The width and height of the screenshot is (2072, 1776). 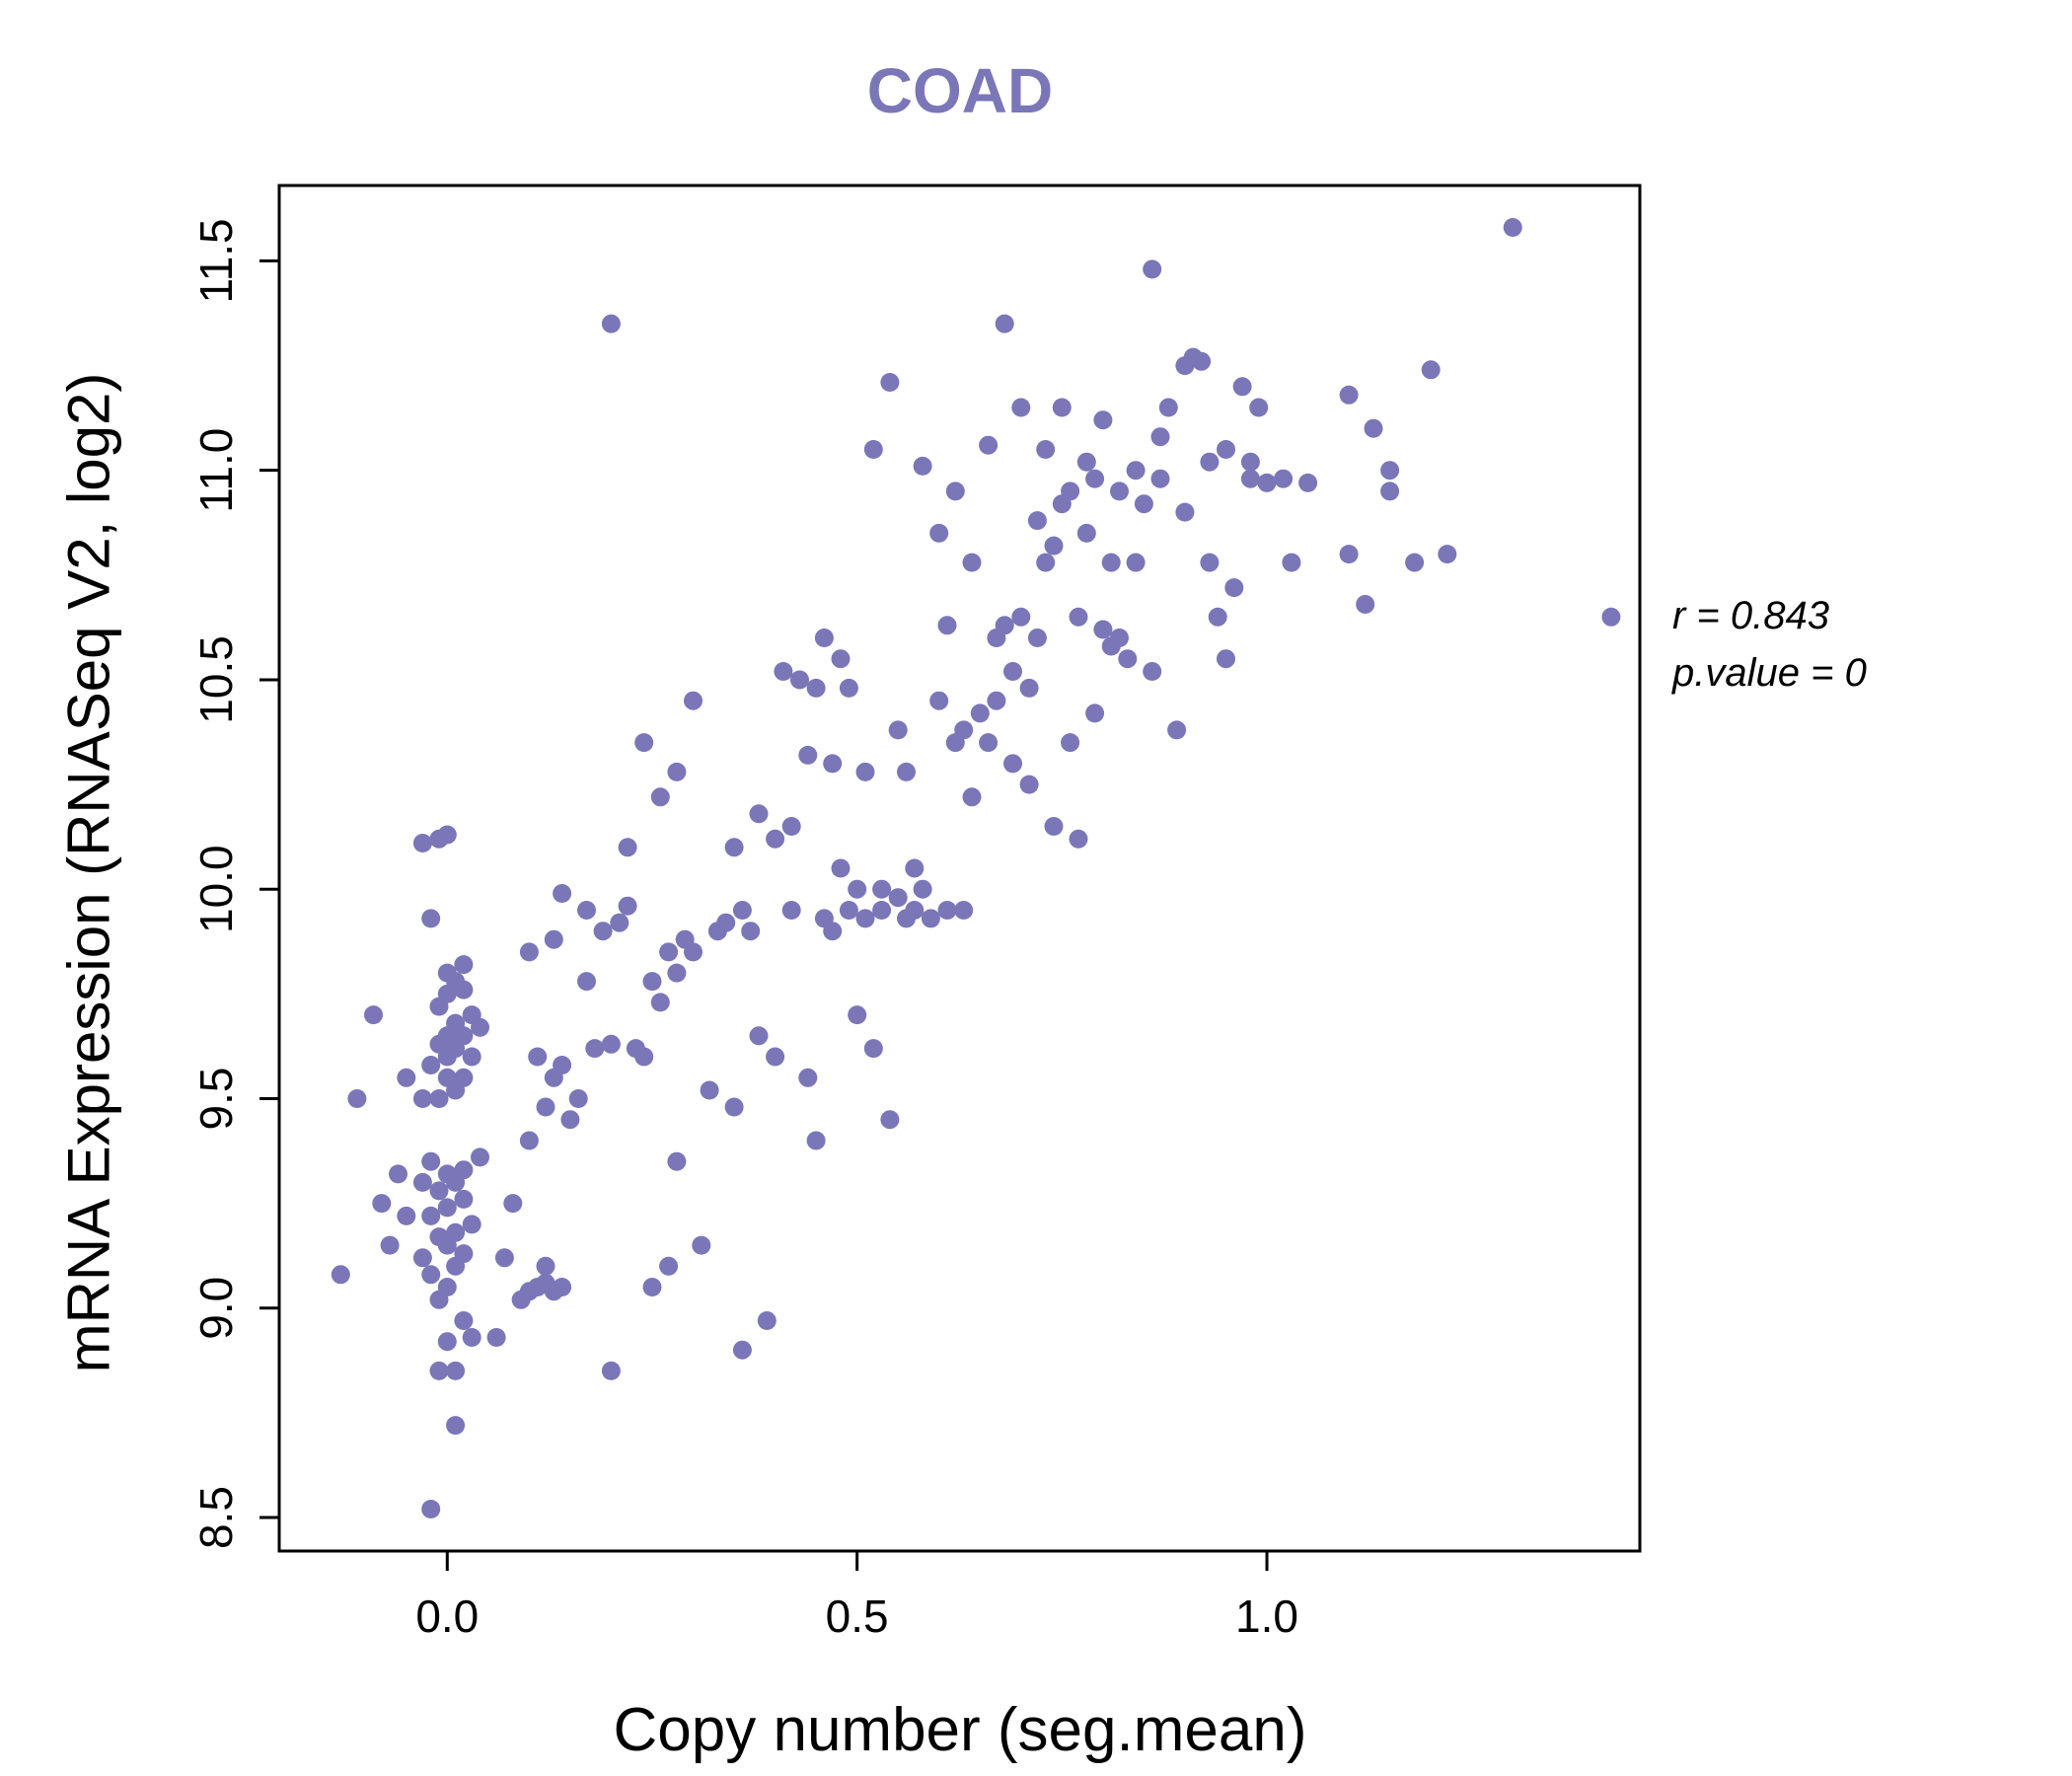 I want to click on p-value-label: p.value = 0, so click(x=1770, y=673).